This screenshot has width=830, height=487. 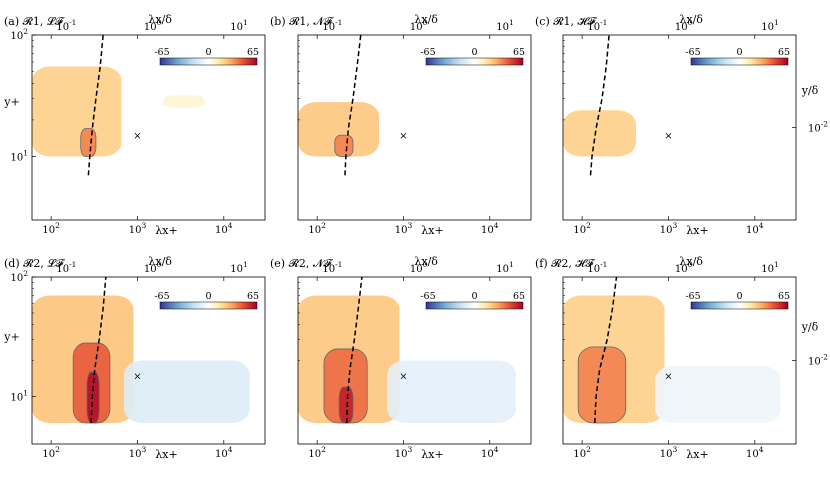 I want to click on panel-a-field, so click(x=118, y=105).